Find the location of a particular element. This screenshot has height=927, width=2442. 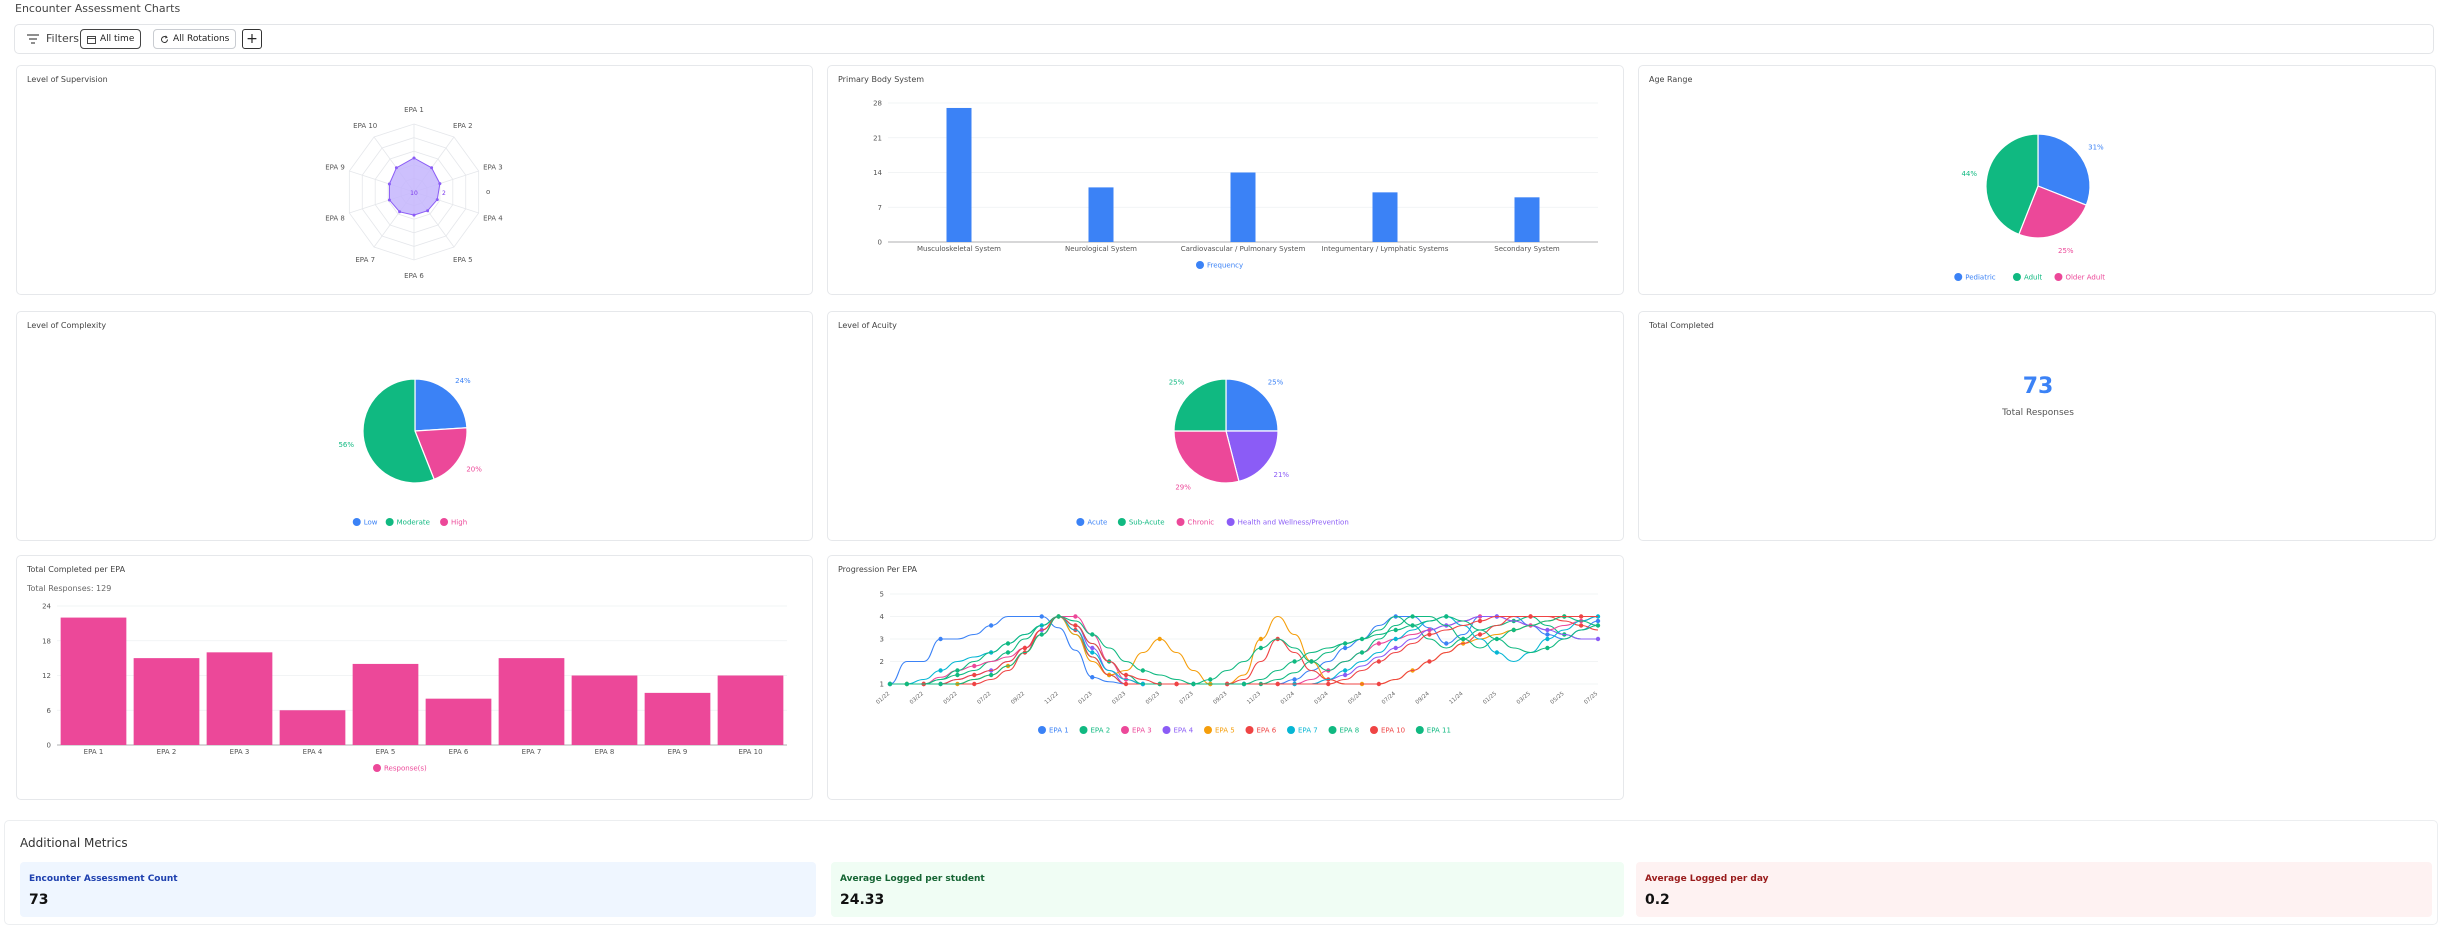

radar-axis-label: EPA 2 is located at coordinates (463, 126).